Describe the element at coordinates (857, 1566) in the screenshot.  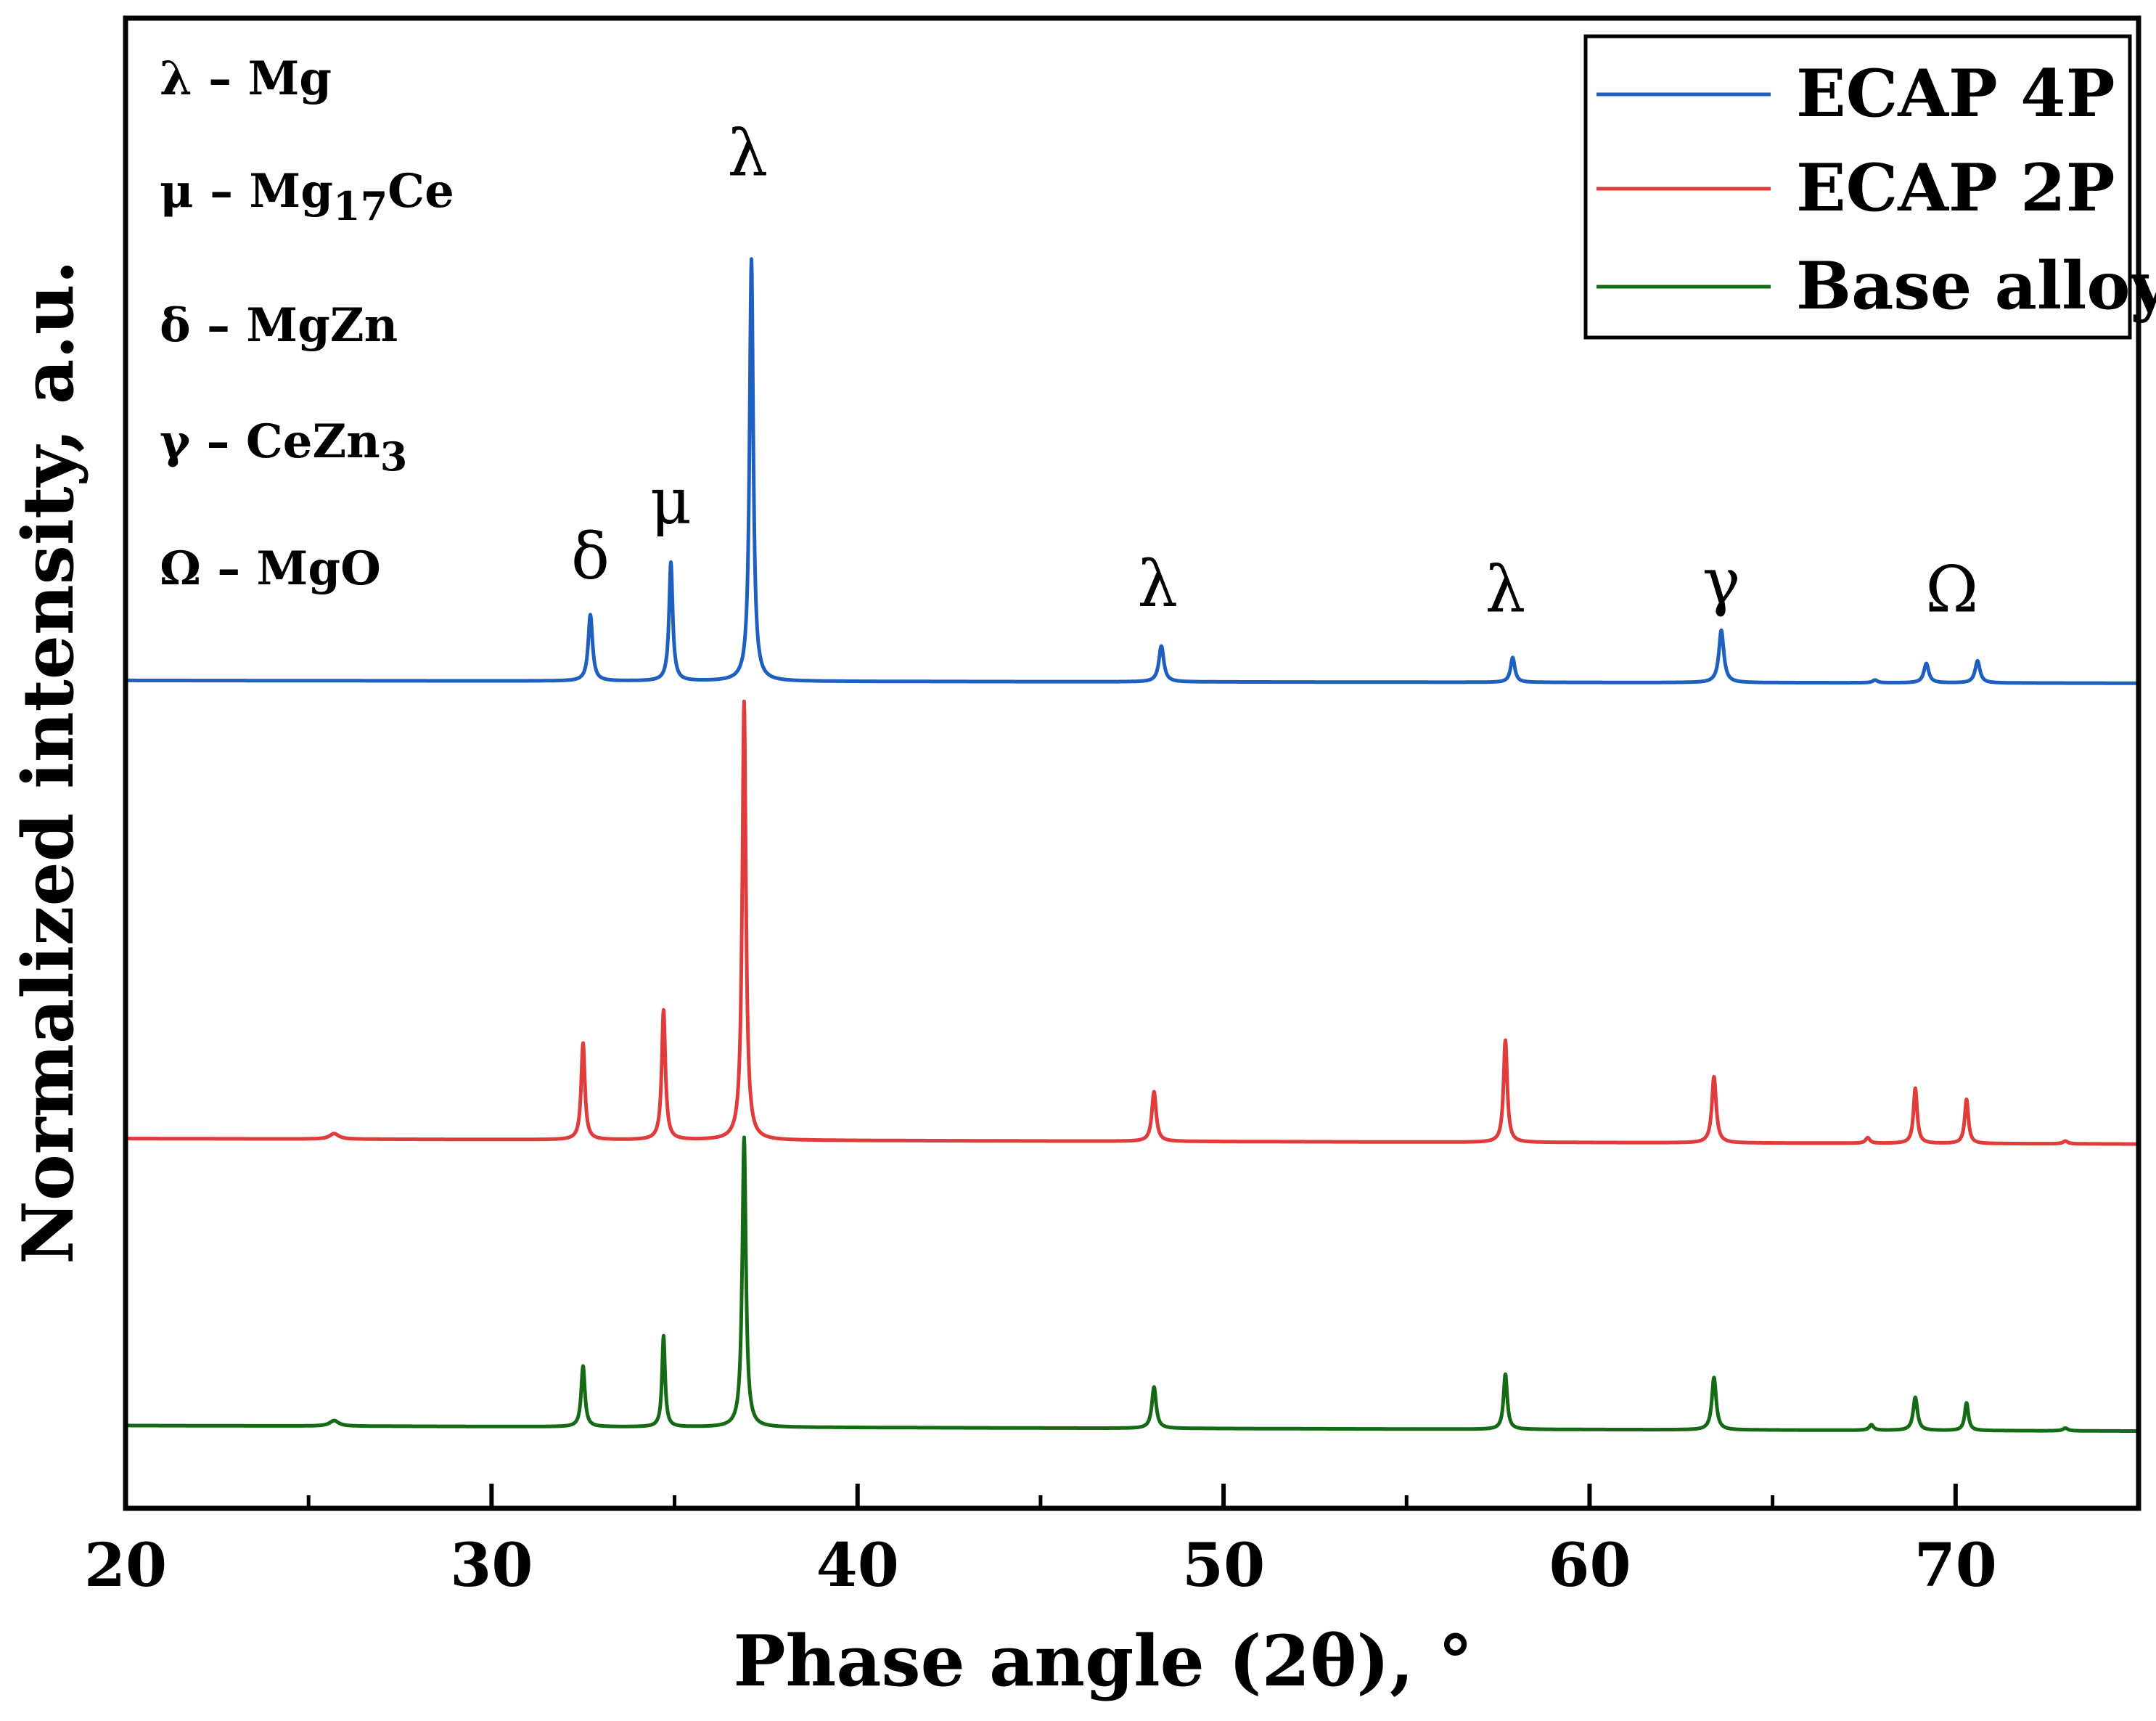
I see `x-tick-label-2: 40` at that location.